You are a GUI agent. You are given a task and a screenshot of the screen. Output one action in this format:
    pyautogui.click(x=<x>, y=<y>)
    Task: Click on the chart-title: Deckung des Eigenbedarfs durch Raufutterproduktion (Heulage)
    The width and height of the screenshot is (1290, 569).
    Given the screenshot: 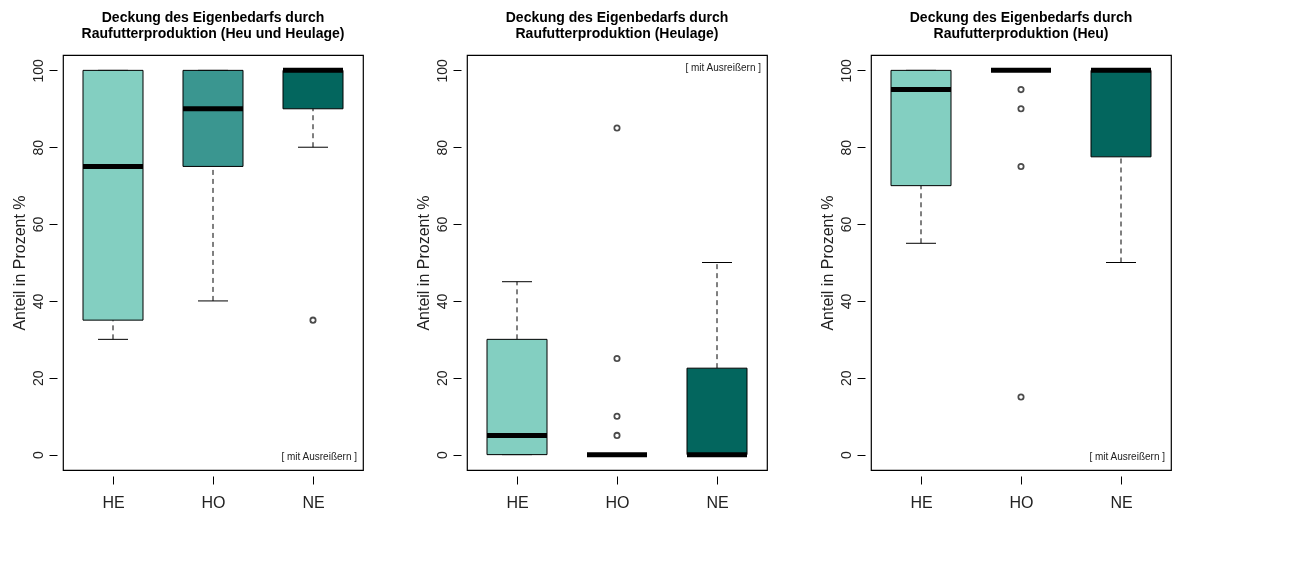 What is the action you would take?
    pyautogui.click(x=617, y=25)
    